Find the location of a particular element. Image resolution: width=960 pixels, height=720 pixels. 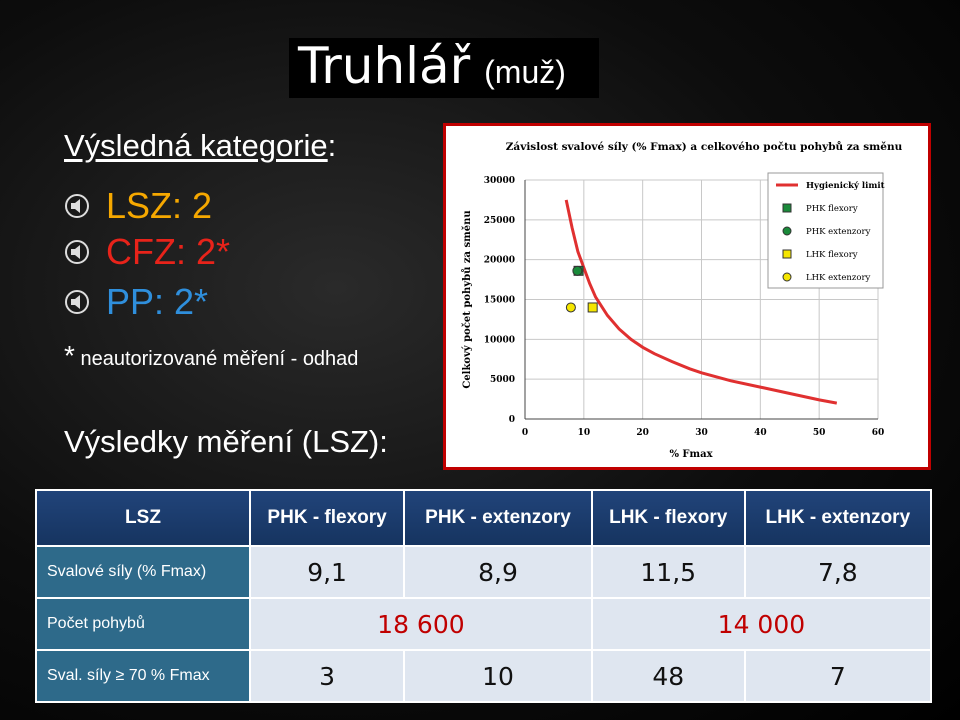

result-heading: Výsledná kategorie: is located at coordinates (200, 146).